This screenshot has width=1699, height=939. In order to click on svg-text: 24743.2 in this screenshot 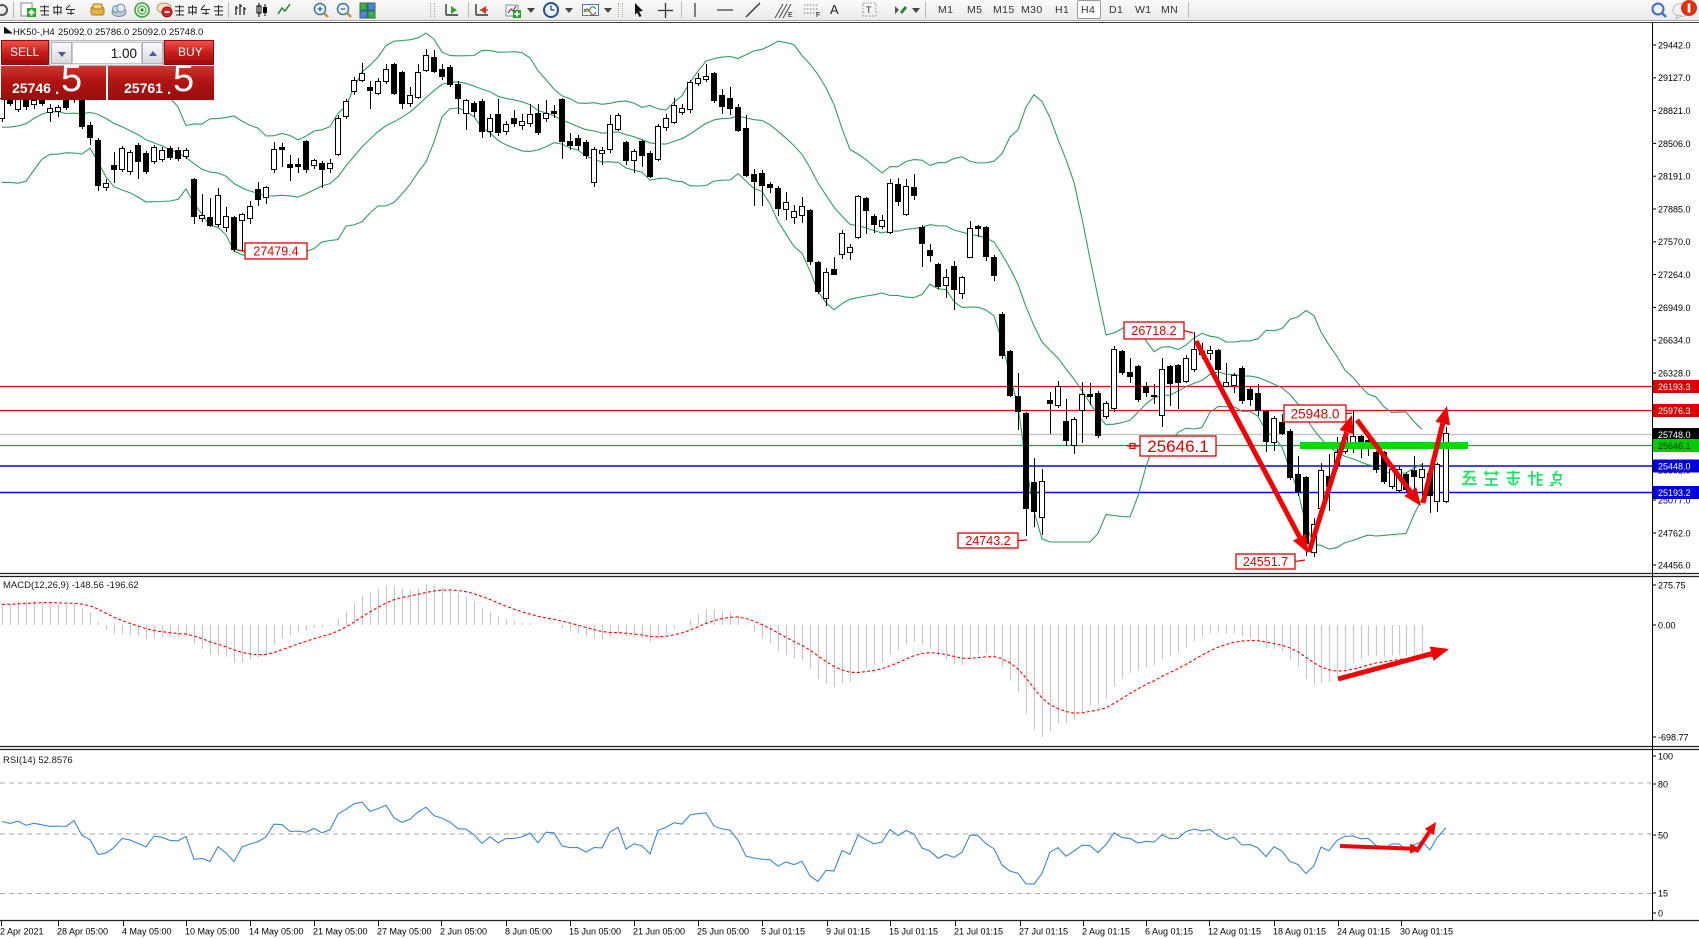, I will do `click(987, 541)`.